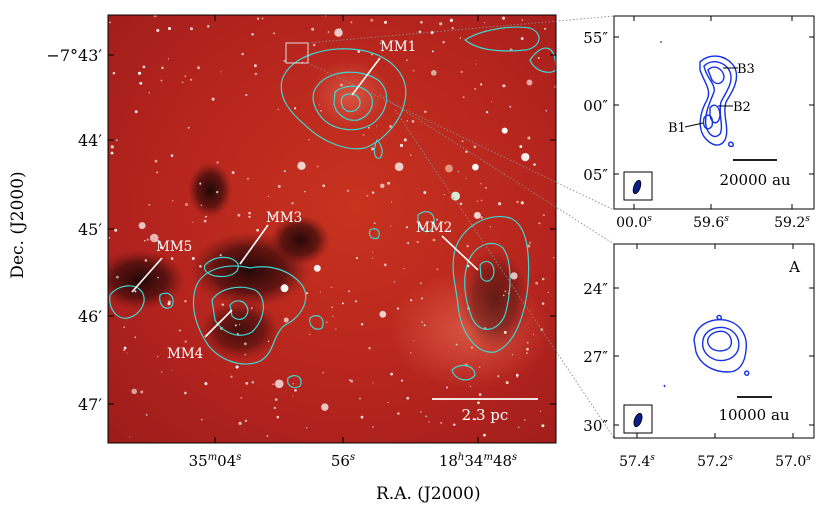 The width and height of the screenshot is (831, 521). I want to click on source-label-mm3: MM3, so click(284, 218).